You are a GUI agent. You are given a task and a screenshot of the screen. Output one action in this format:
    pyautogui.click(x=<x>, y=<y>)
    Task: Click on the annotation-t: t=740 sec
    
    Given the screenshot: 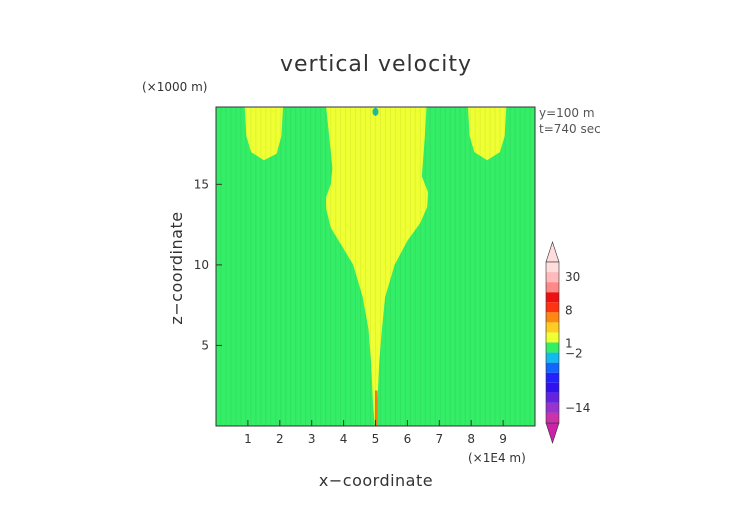 What is the action you would take?
    pyautogui.click(x=570, y=129)
    